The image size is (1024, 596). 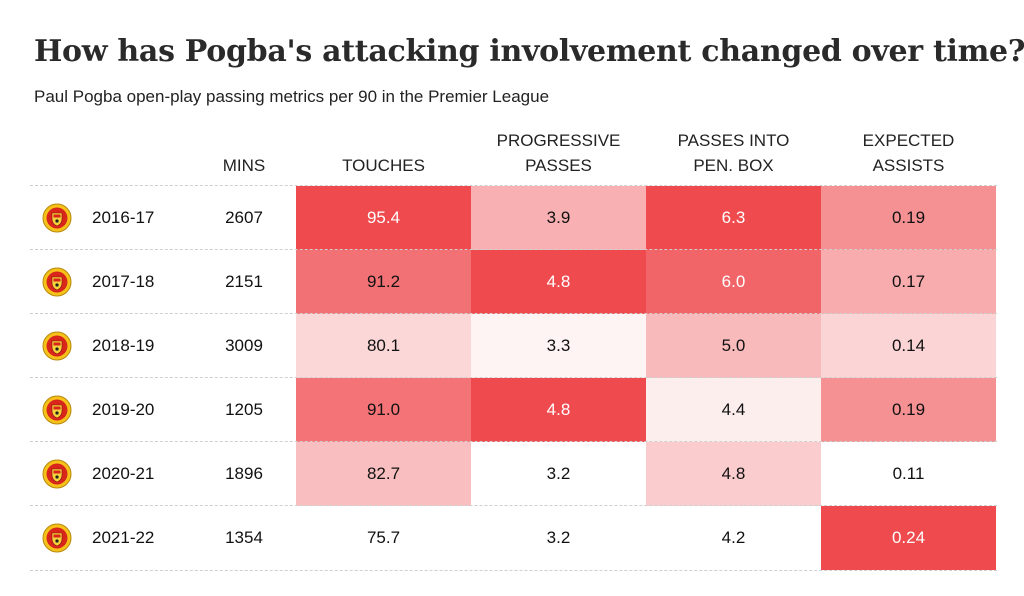 I want to click on heat-cell-passes-into-box: 4.8, so click(x=733, y=474).